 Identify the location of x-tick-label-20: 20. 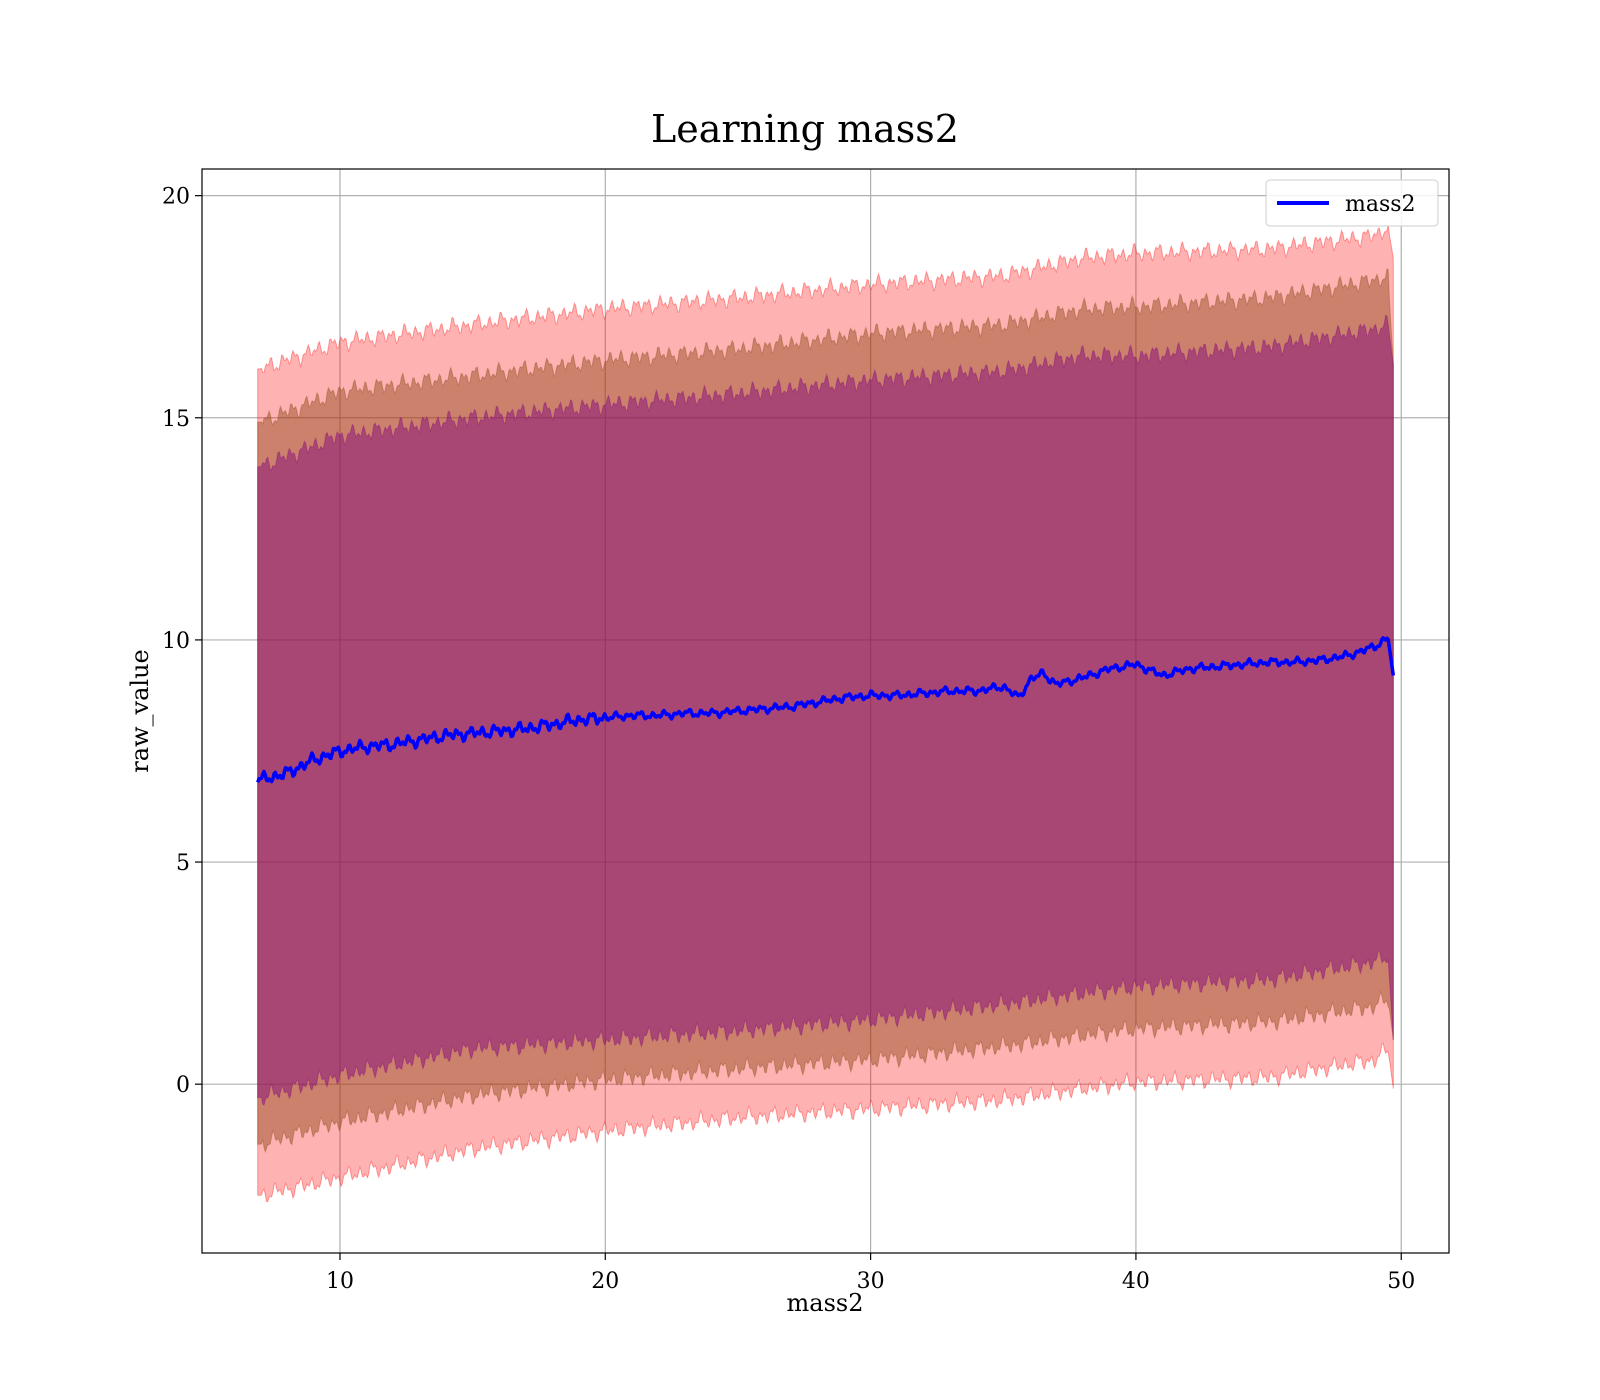
(605, 1281).